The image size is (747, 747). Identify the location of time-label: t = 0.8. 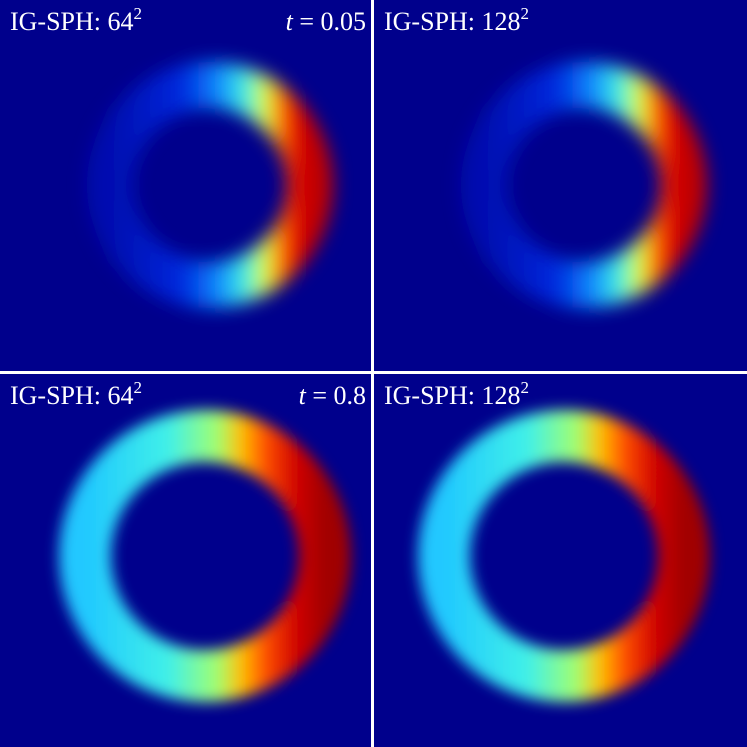
(332, 395).